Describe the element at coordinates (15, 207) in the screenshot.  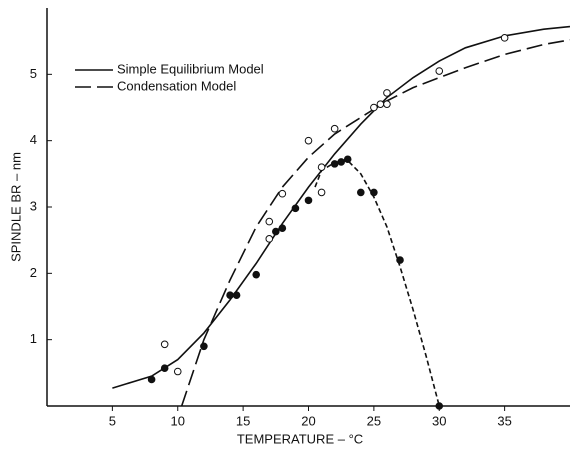
I see `y-axis-label: SPINDLE BR – nm` at that location.